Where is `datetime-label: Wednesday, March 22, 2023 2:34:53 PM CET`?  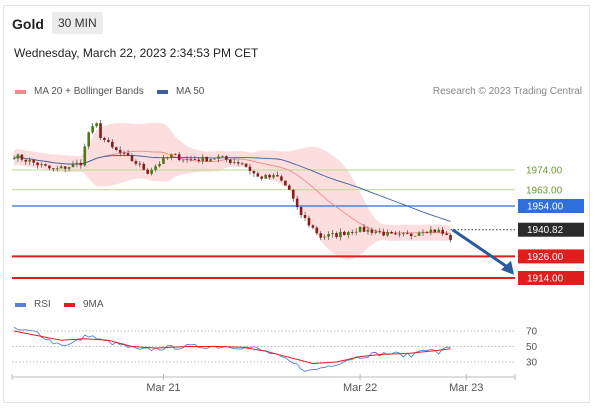 datetime-label: Wednesday, March 22, 2023 2:34:53 PM CET is located at coordinates (136, 53).